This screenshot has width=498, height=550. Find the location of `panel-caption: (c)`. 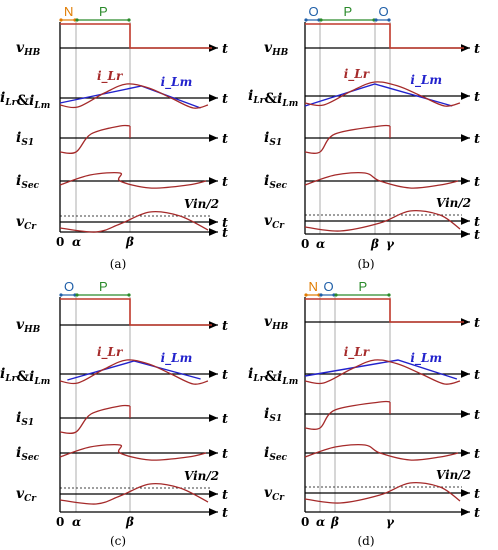

panel-caption: (c) is located at coordinates (118, 541).